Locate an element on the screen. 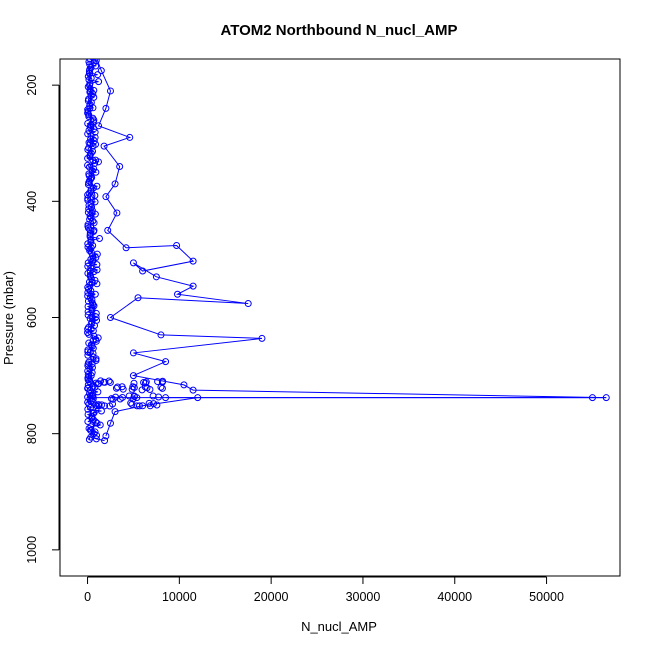  y-tick-label: 600 is located at coordinates (32, 317).